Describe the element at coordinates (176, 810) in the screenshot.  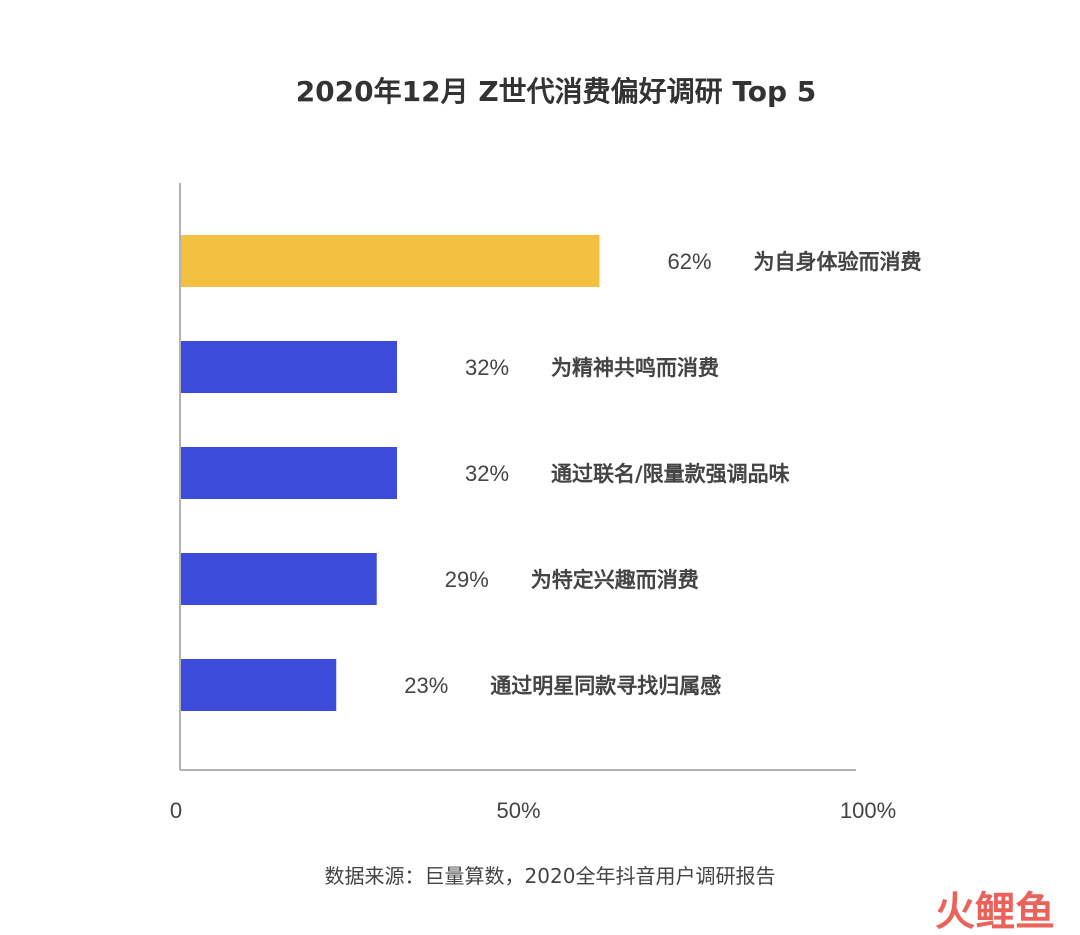
I see `x-tick-label-1: 0` at that location.